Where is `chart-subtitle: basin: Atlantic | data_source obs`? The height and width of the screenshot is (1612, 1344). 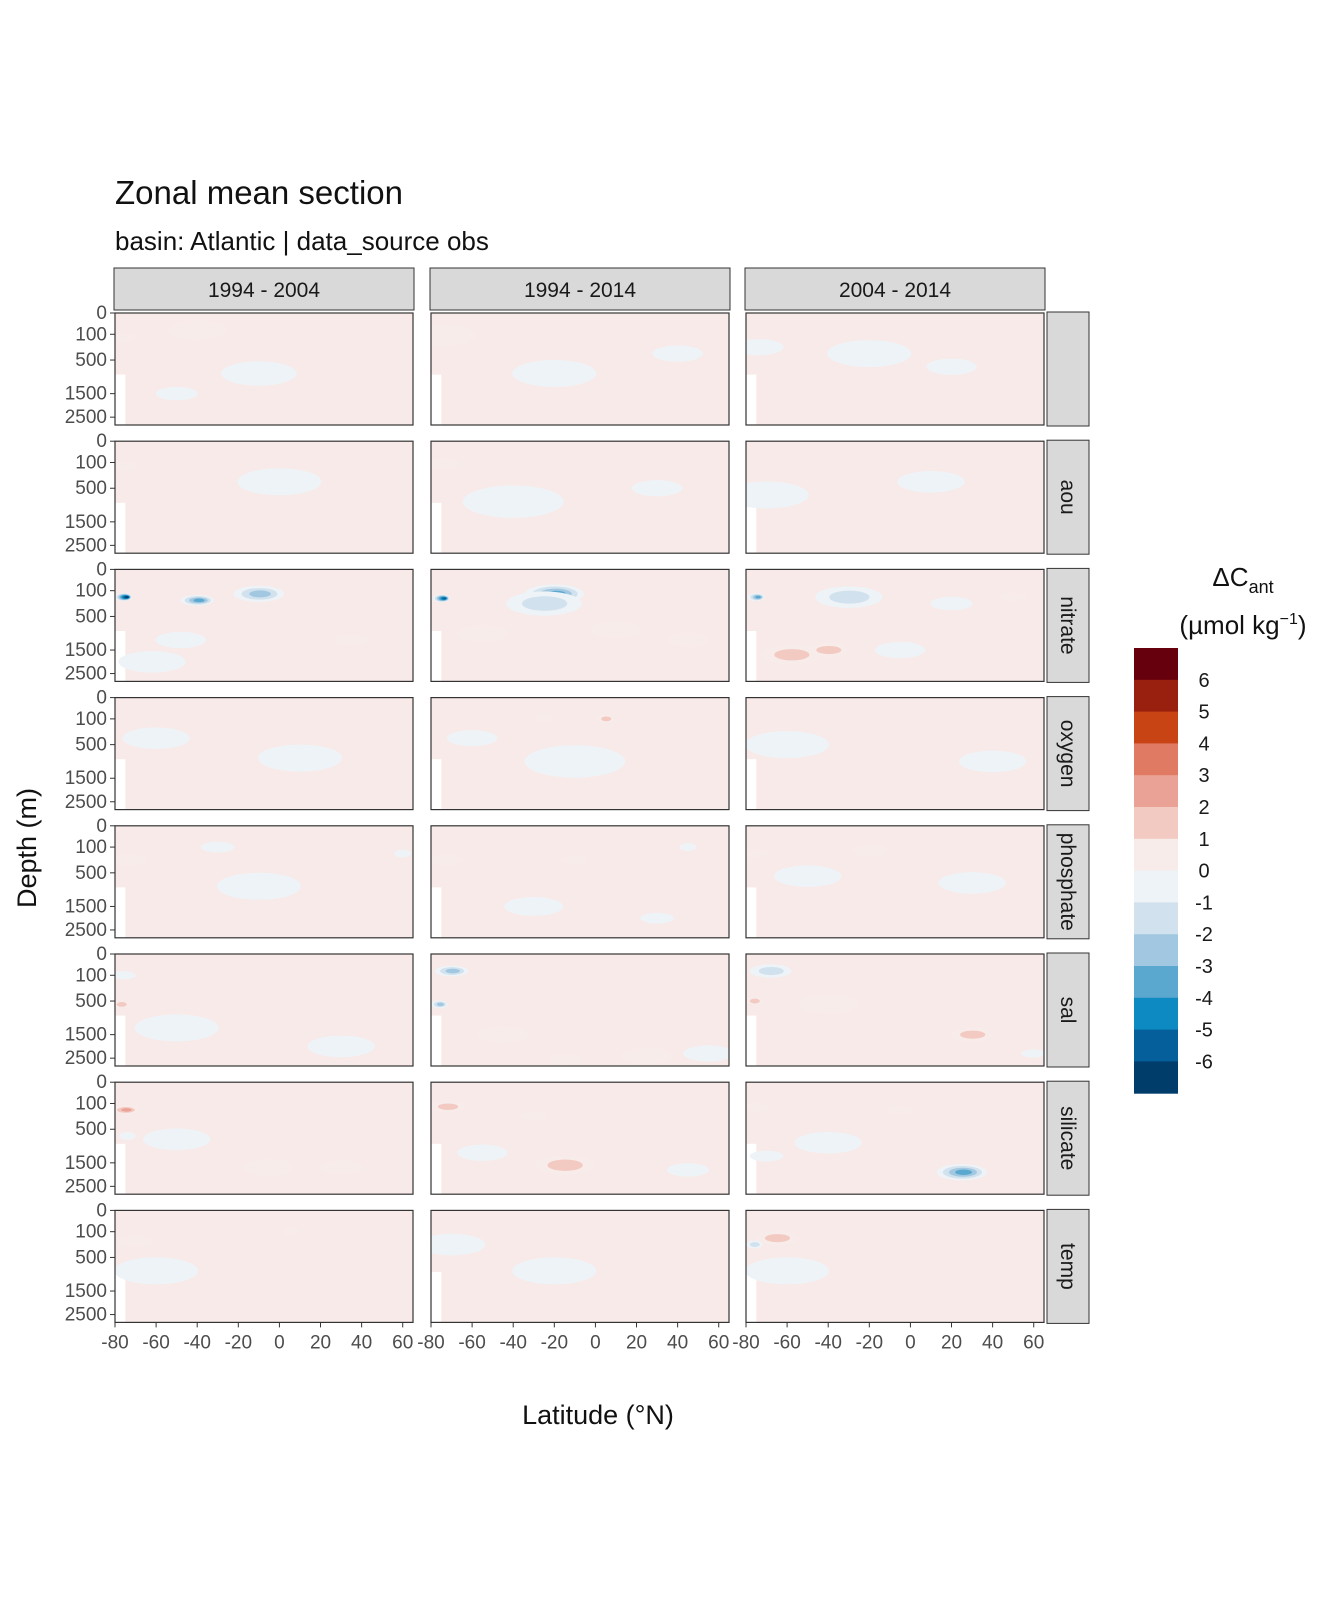
chart-subtitle: basin: Atlantic | data_source obs is located at coordinates (302, 241).